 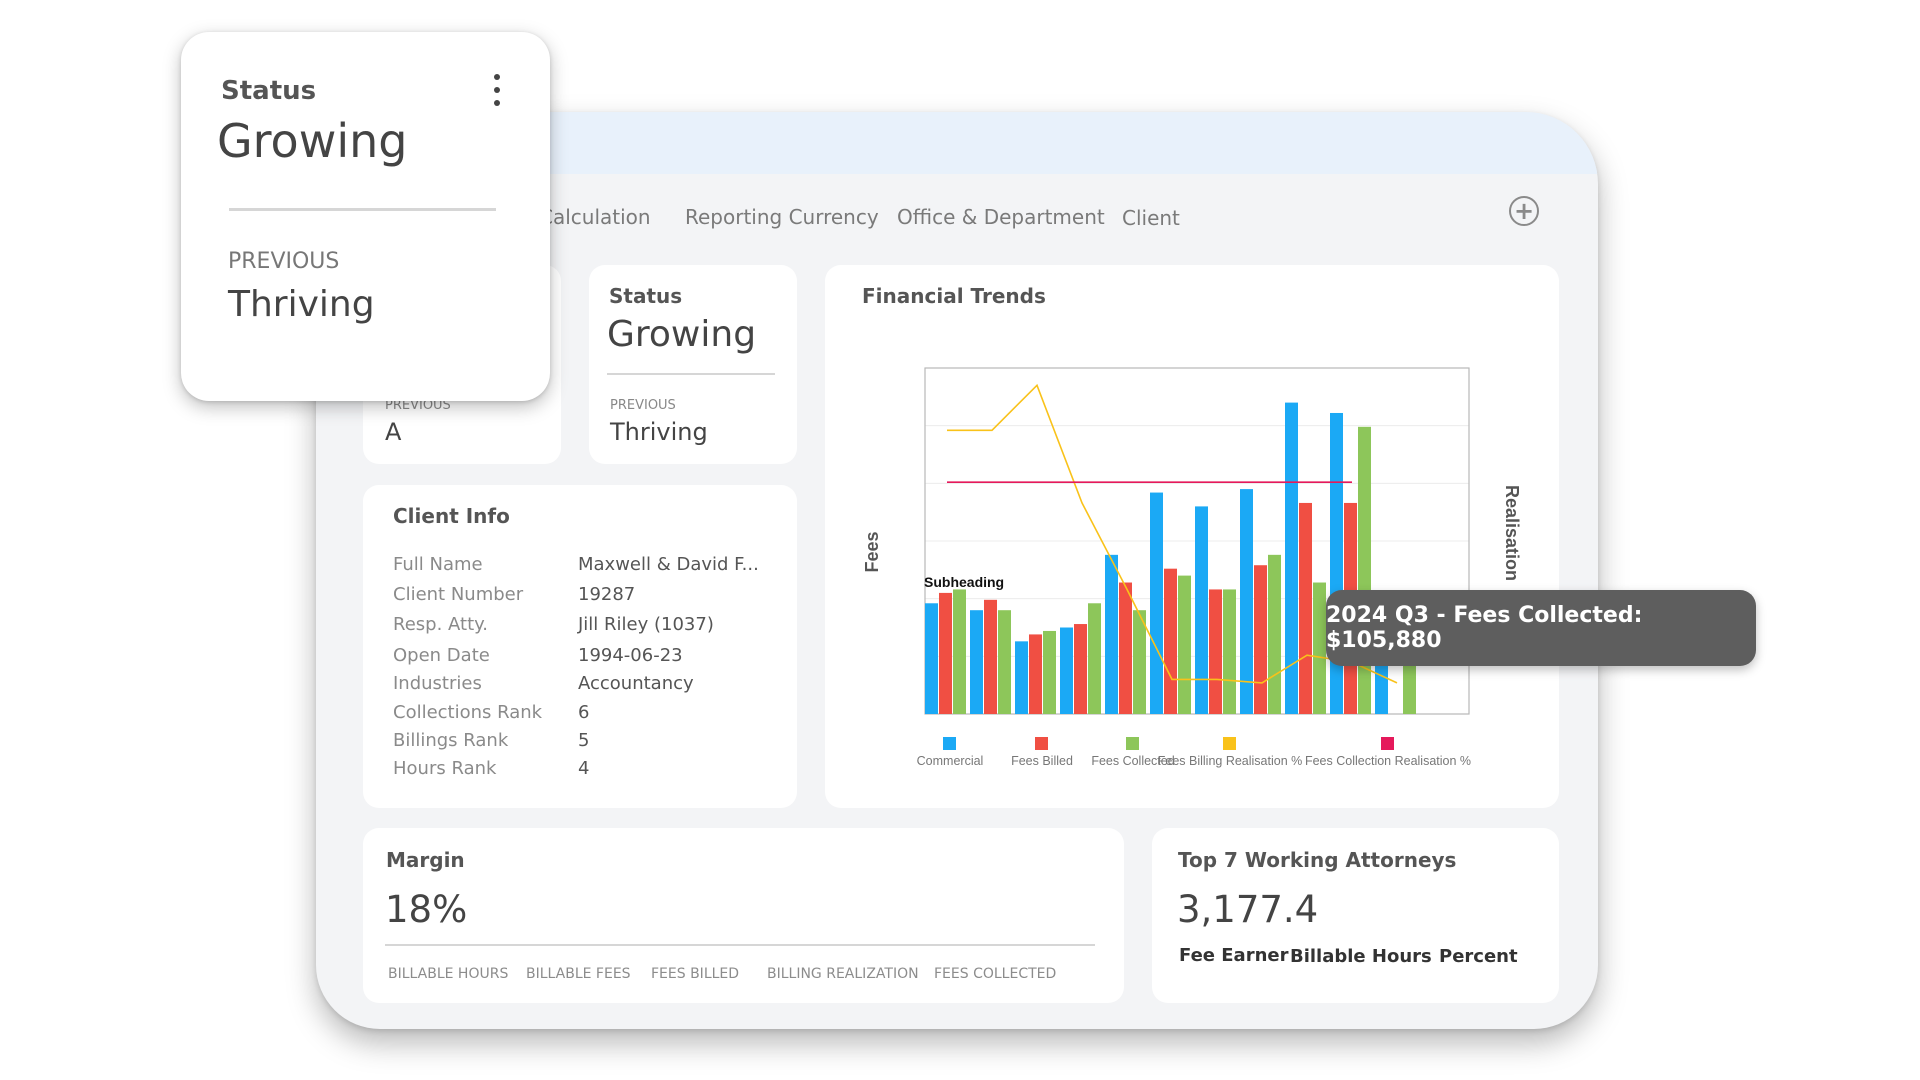 I want to click on metric-billing-realization: BILLING REALIZATION, so click(x=843, y=974).